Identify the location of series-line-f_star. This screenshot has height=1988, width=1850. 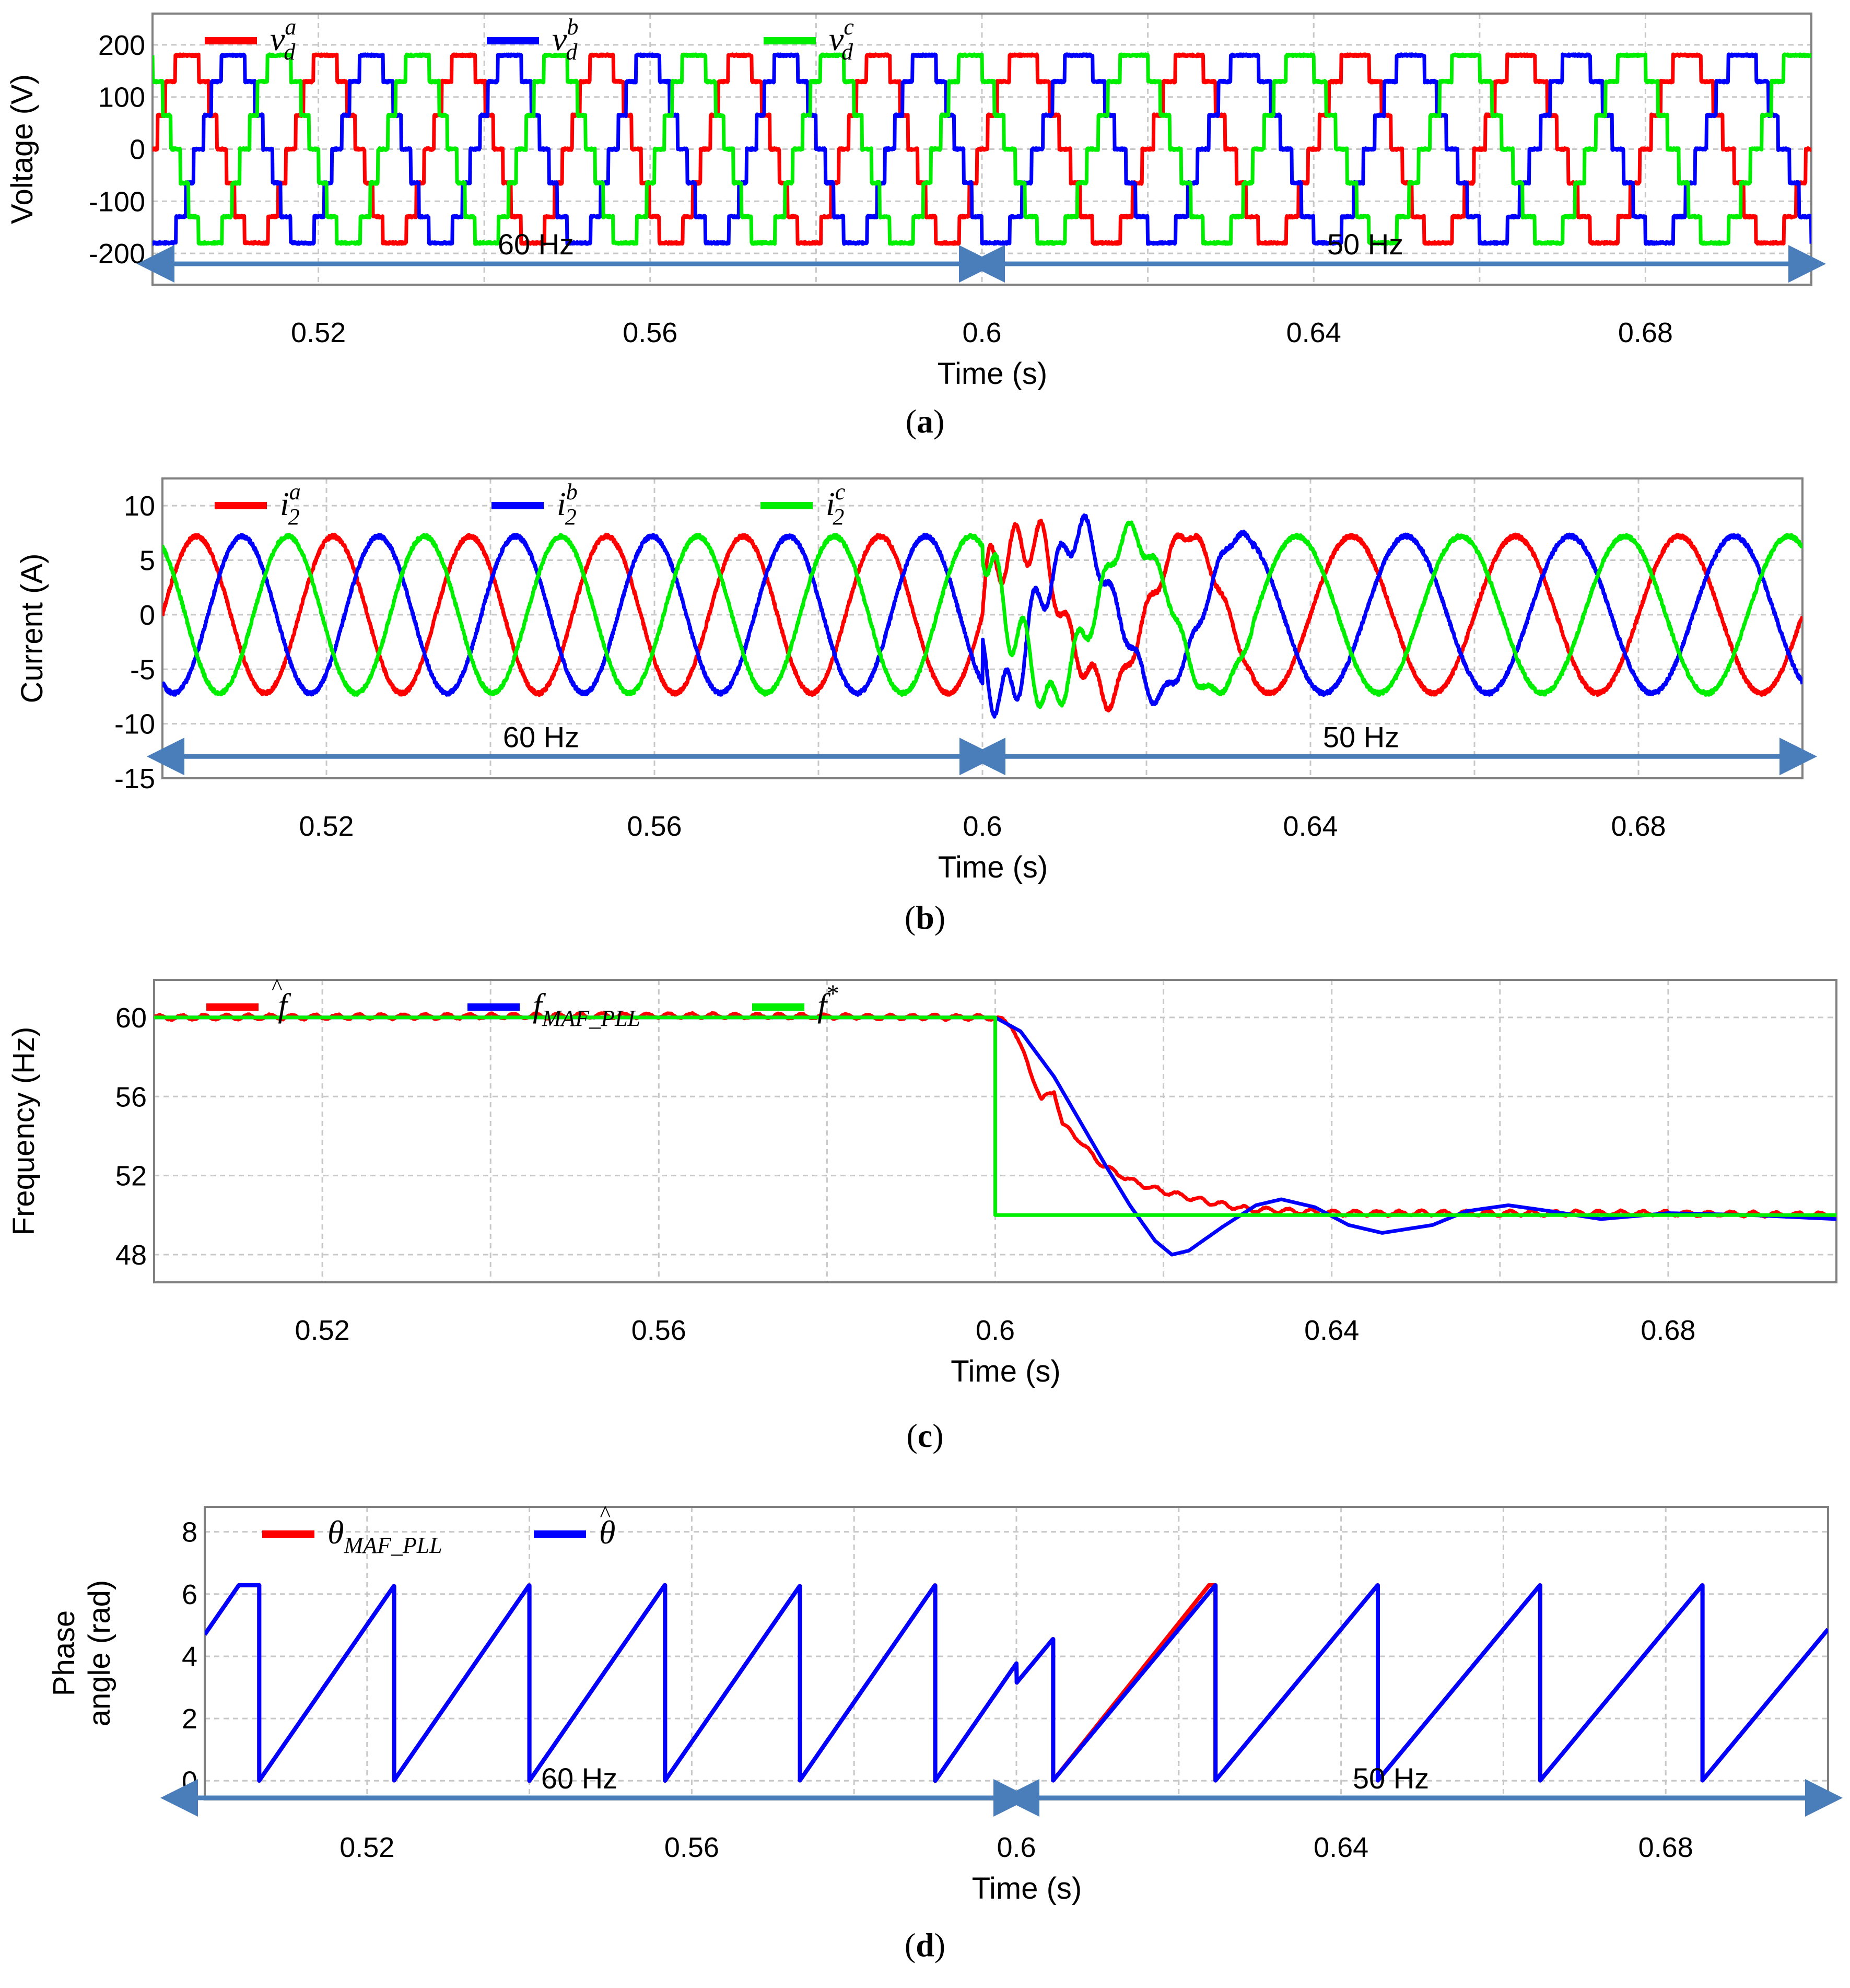
(995, 1116).